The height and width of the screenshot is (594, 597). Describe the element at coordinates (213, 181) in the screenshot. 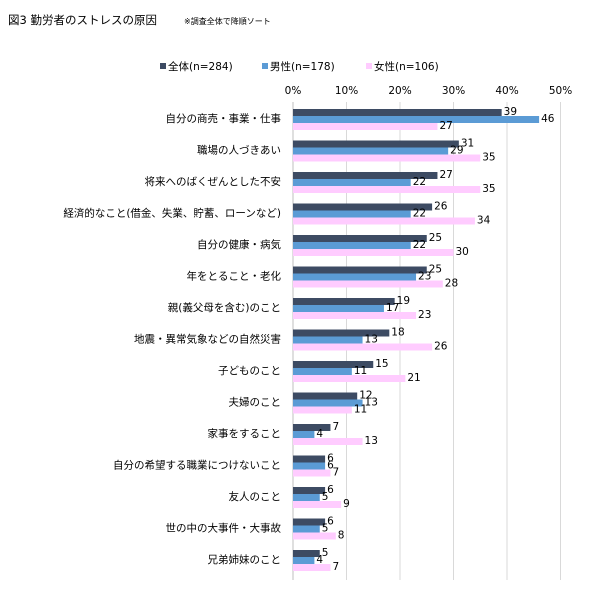

I see `category-label: 将来へのばくぜんとした不安` at that location.